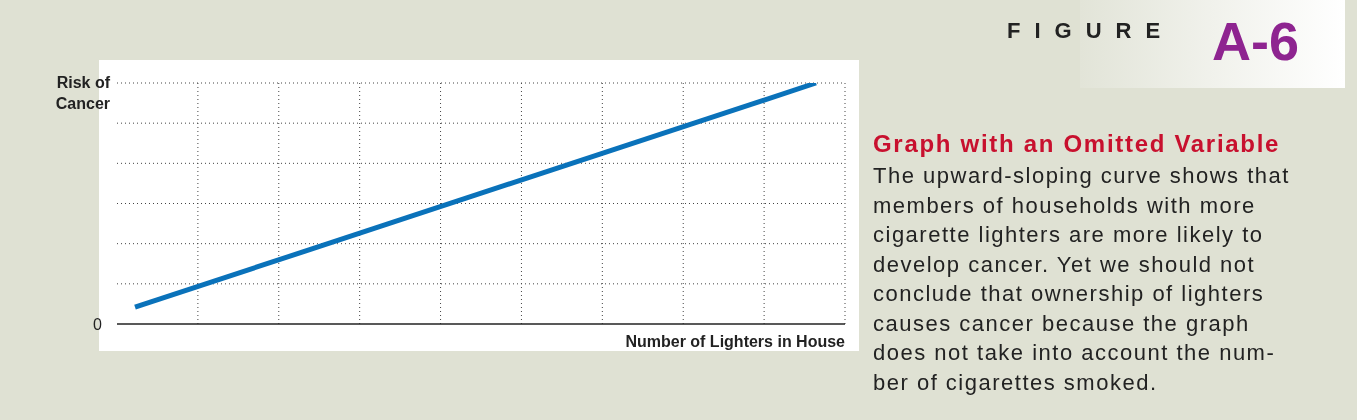 The width and height of the screenshot is (1357, 420). What do you see at coordinates (82, 93) in the screenshot?
I see `y-axis-title: Risk of Cancer` at bounding box center [82, 93].